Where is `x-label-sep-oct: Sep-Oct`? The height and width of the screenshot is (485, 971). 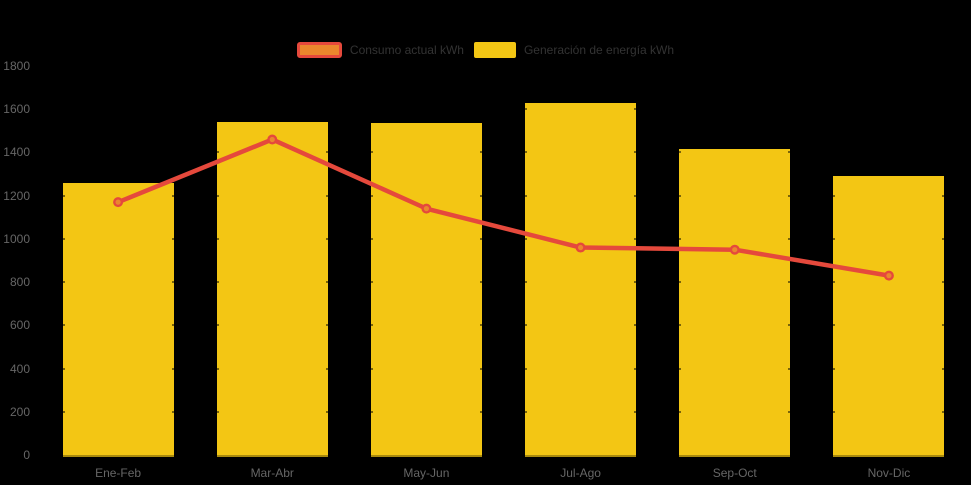
x-label-sep-oct: Sep-Oct is located at coordinates (734, 473).